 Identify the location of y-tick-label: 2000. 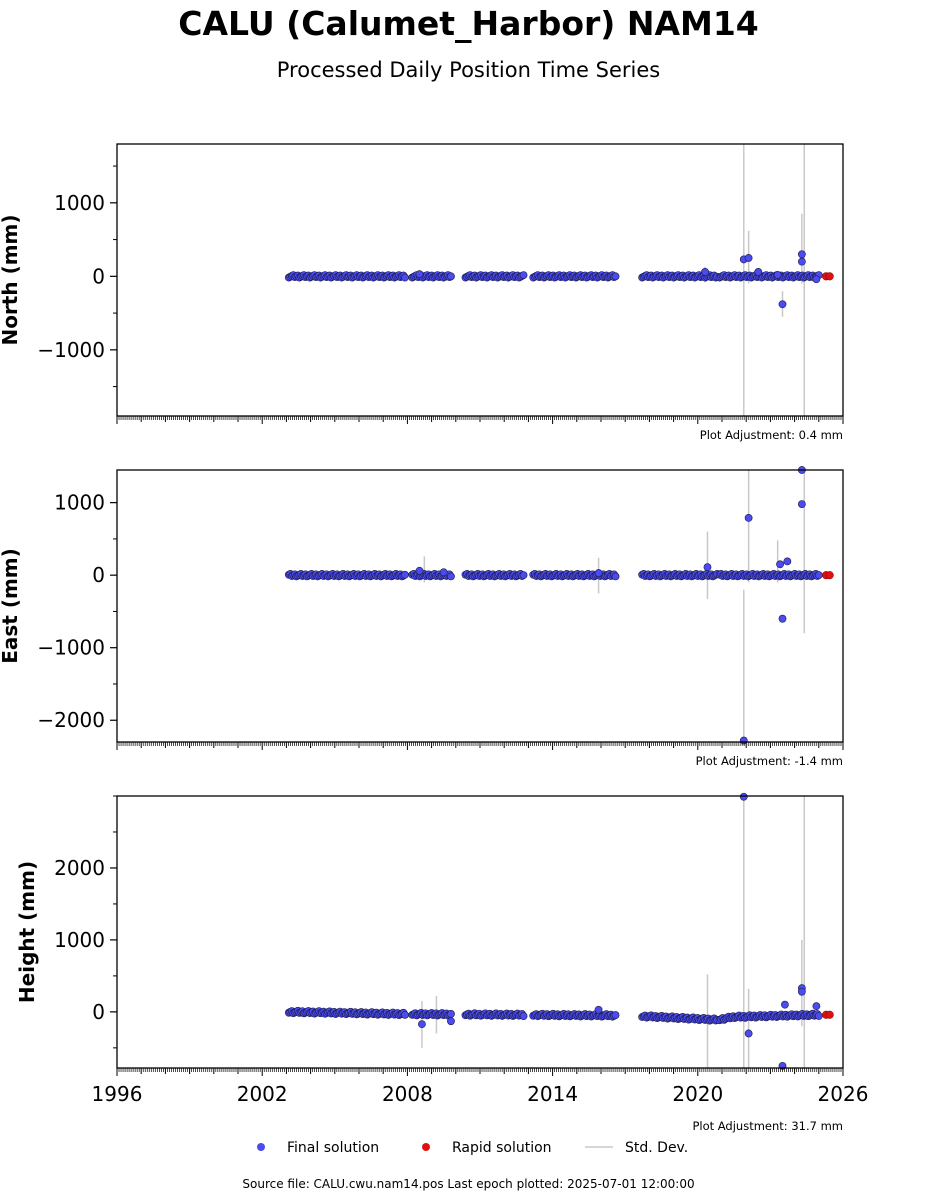
(79, 868).